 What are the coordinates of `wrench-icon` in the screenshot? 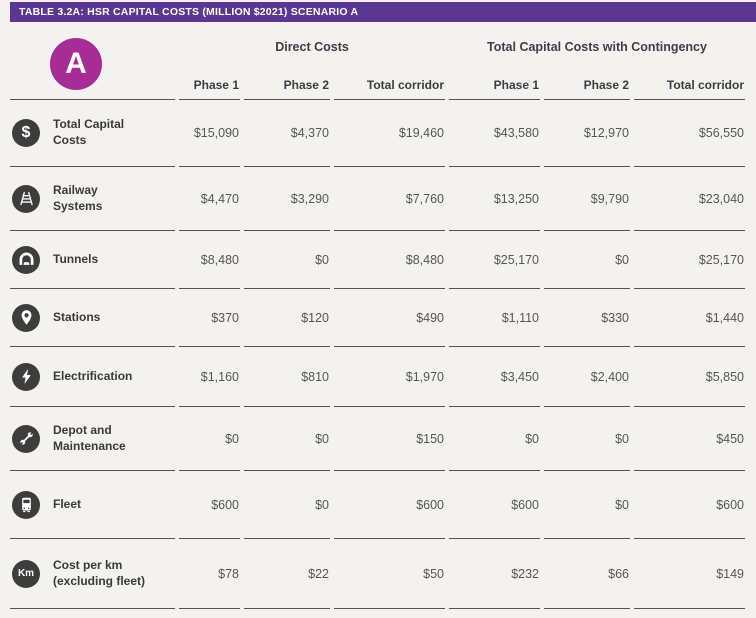 It's located at (26, 438).